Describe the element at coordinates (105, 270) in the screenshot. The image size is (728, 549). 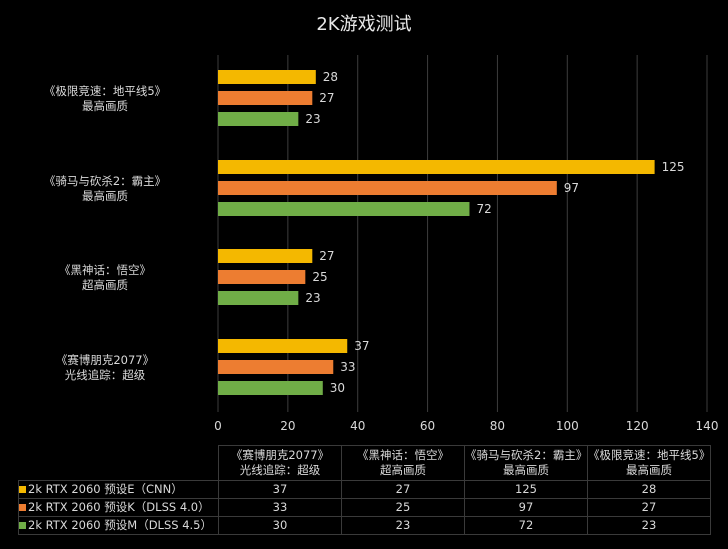
I see `category-label-line: 《黑神话：悟空》` at that location.